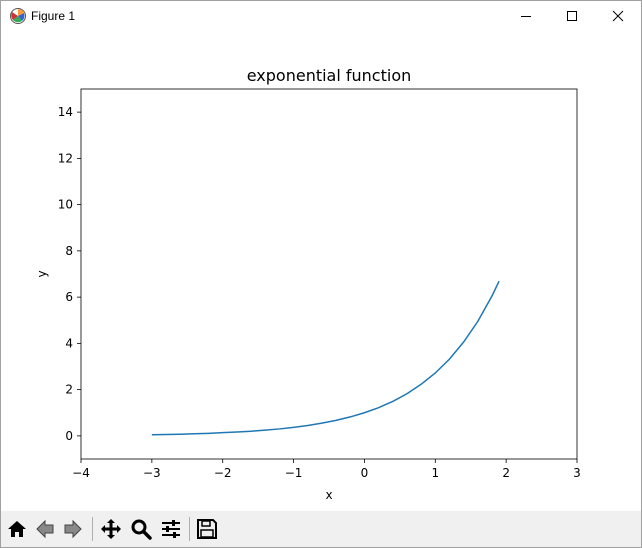 This screenshot has width=642, height=548. I want to click on chart-title: exponential function, so click(329, 75).